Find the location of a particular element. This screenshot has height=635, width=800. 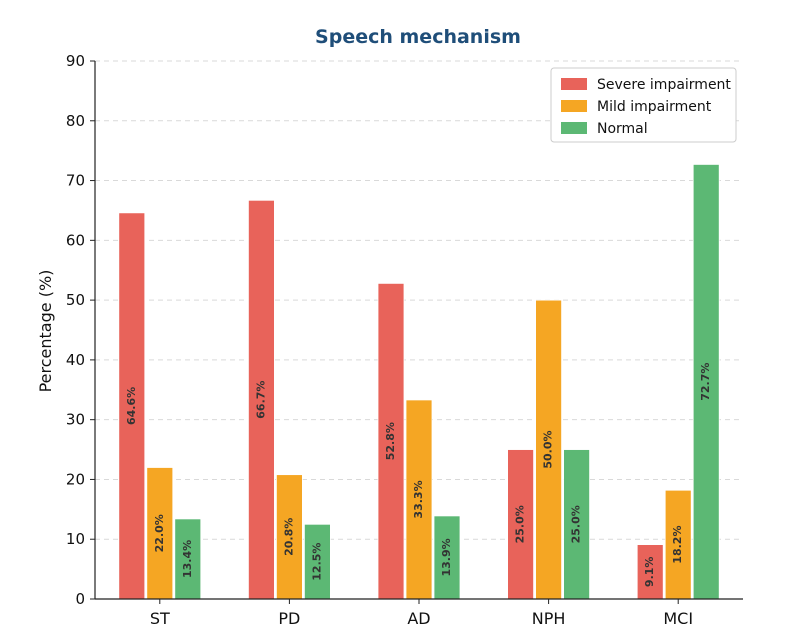

legend: Severe impairment Mild impairment Normal is located at coordinates (643, 105).